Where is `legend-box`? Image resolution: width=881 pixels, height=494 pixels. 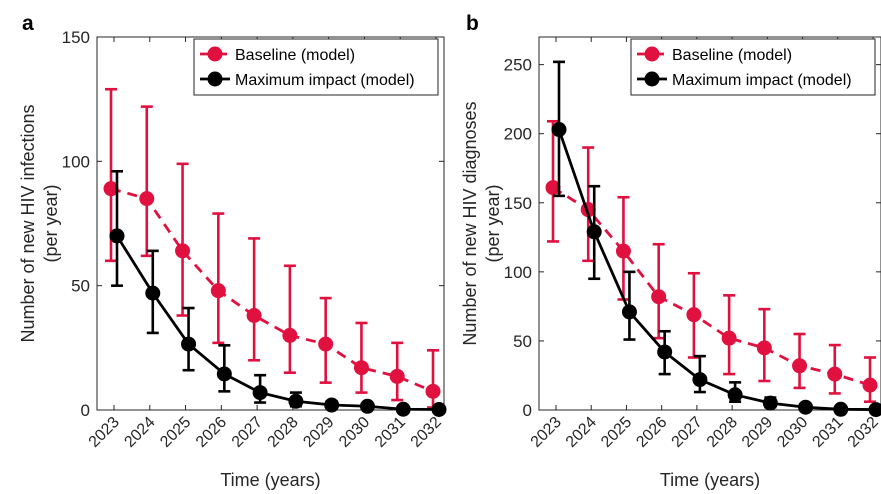
legend-box is located at coordinates (316, 67).